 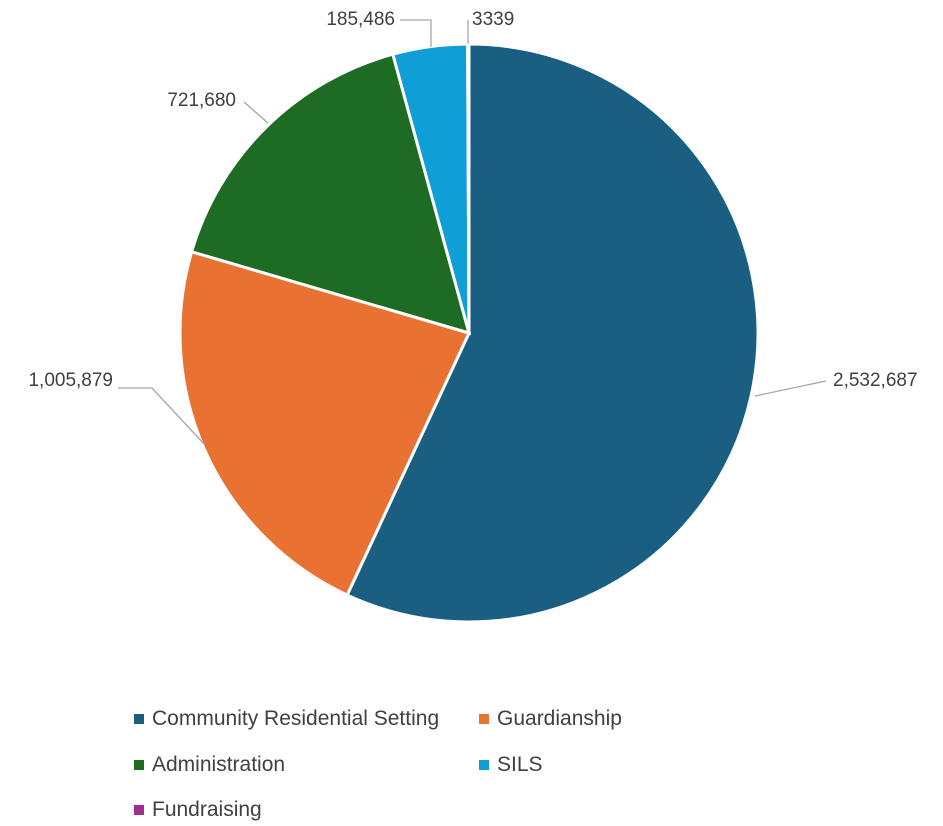 What do you see at coordinates (330, 194) in the screenshot?
I see `pie-slice-administration` at bounding box center [330, 194].